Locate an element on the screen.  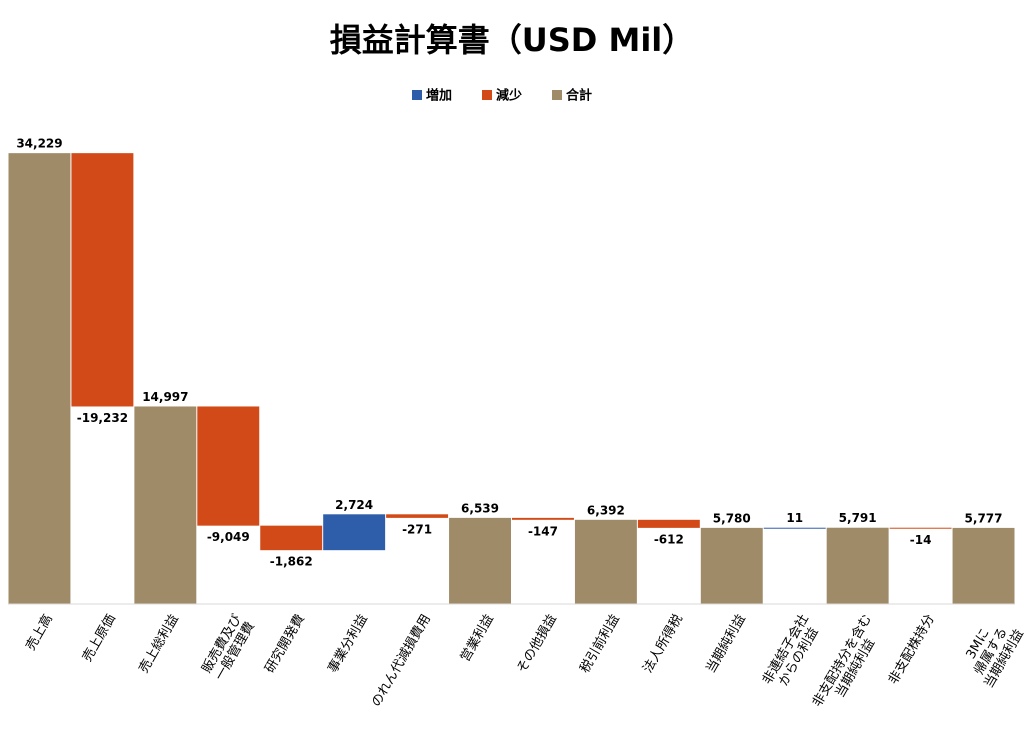
legend-label: 減少 is located at coordinates (509, 96).